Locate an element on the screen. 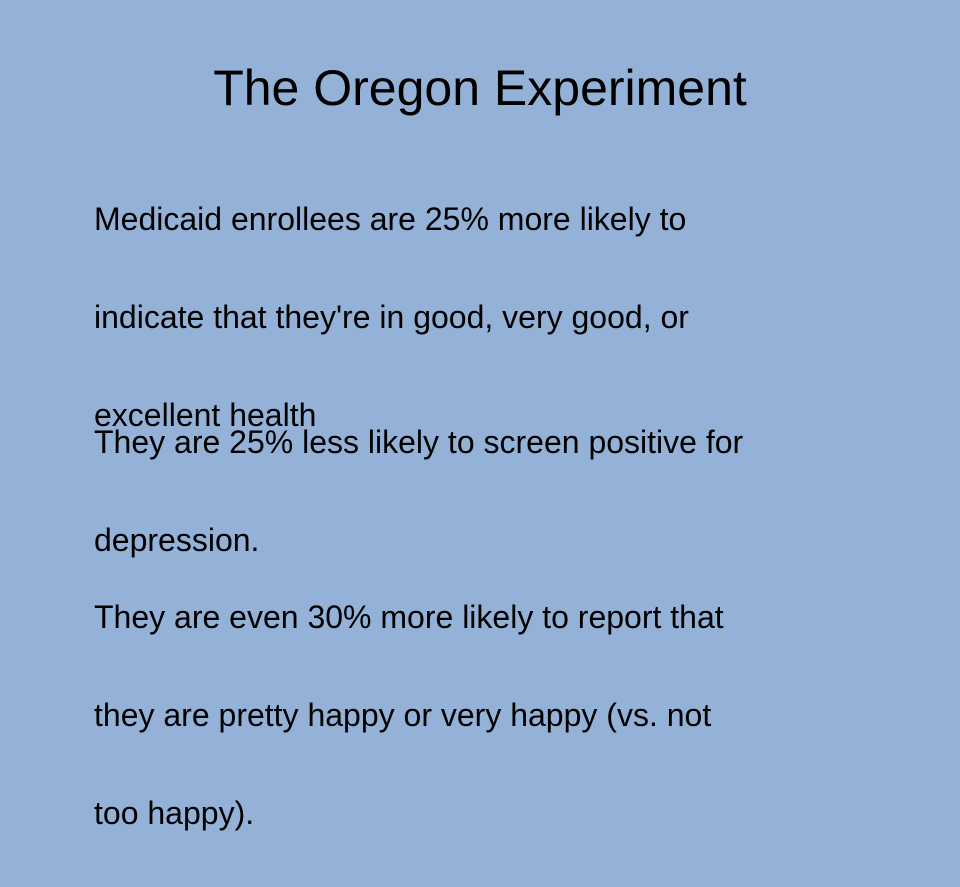 Image resolution: width=960 pixels, height=887 pixels. paragraph-line: depression. is located at coordinates (177, 540).